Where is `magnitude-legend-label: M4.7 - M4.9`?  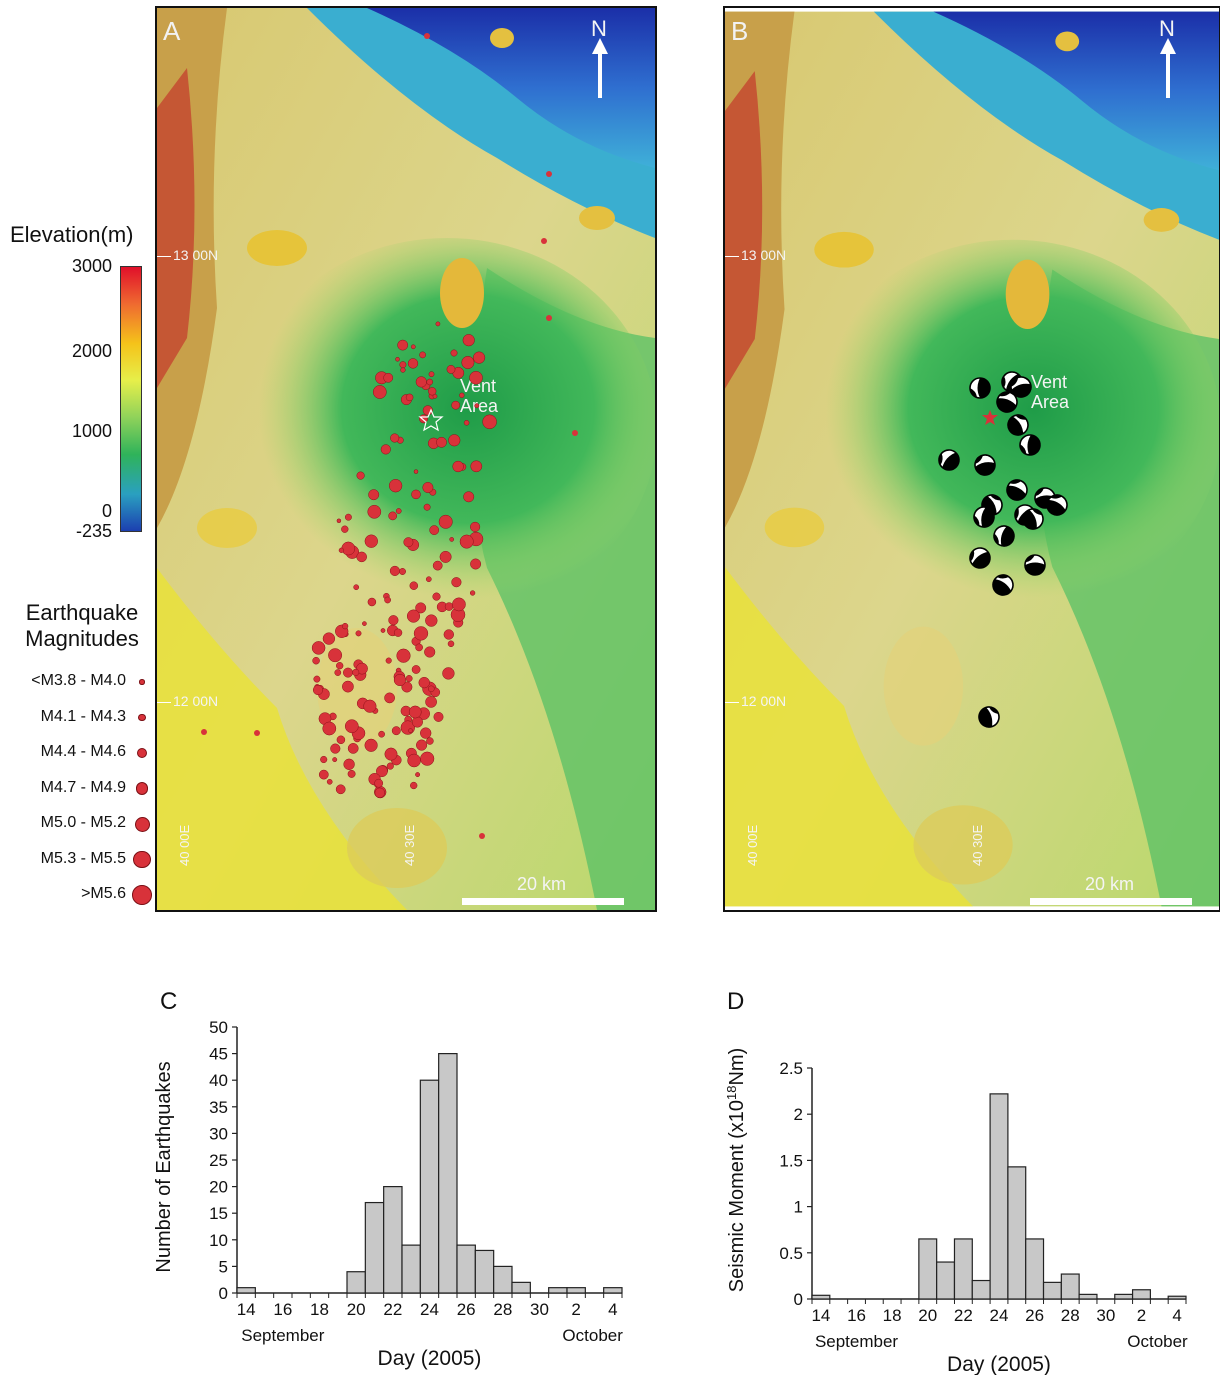
magnitude-legend-label: M4.7 - M4.9 is located at coordinates (83, 787).